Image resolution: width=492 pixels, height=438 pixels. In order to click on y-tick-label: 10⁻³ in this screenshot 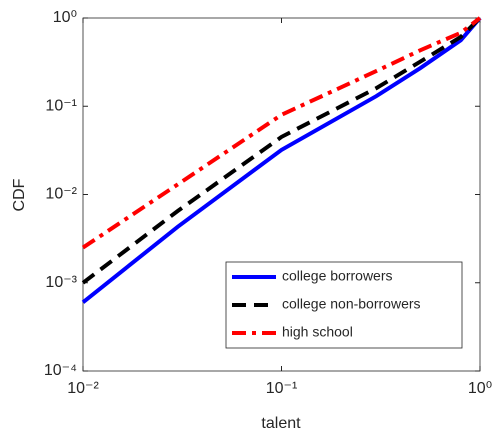, I will do `click(61, 282)`.